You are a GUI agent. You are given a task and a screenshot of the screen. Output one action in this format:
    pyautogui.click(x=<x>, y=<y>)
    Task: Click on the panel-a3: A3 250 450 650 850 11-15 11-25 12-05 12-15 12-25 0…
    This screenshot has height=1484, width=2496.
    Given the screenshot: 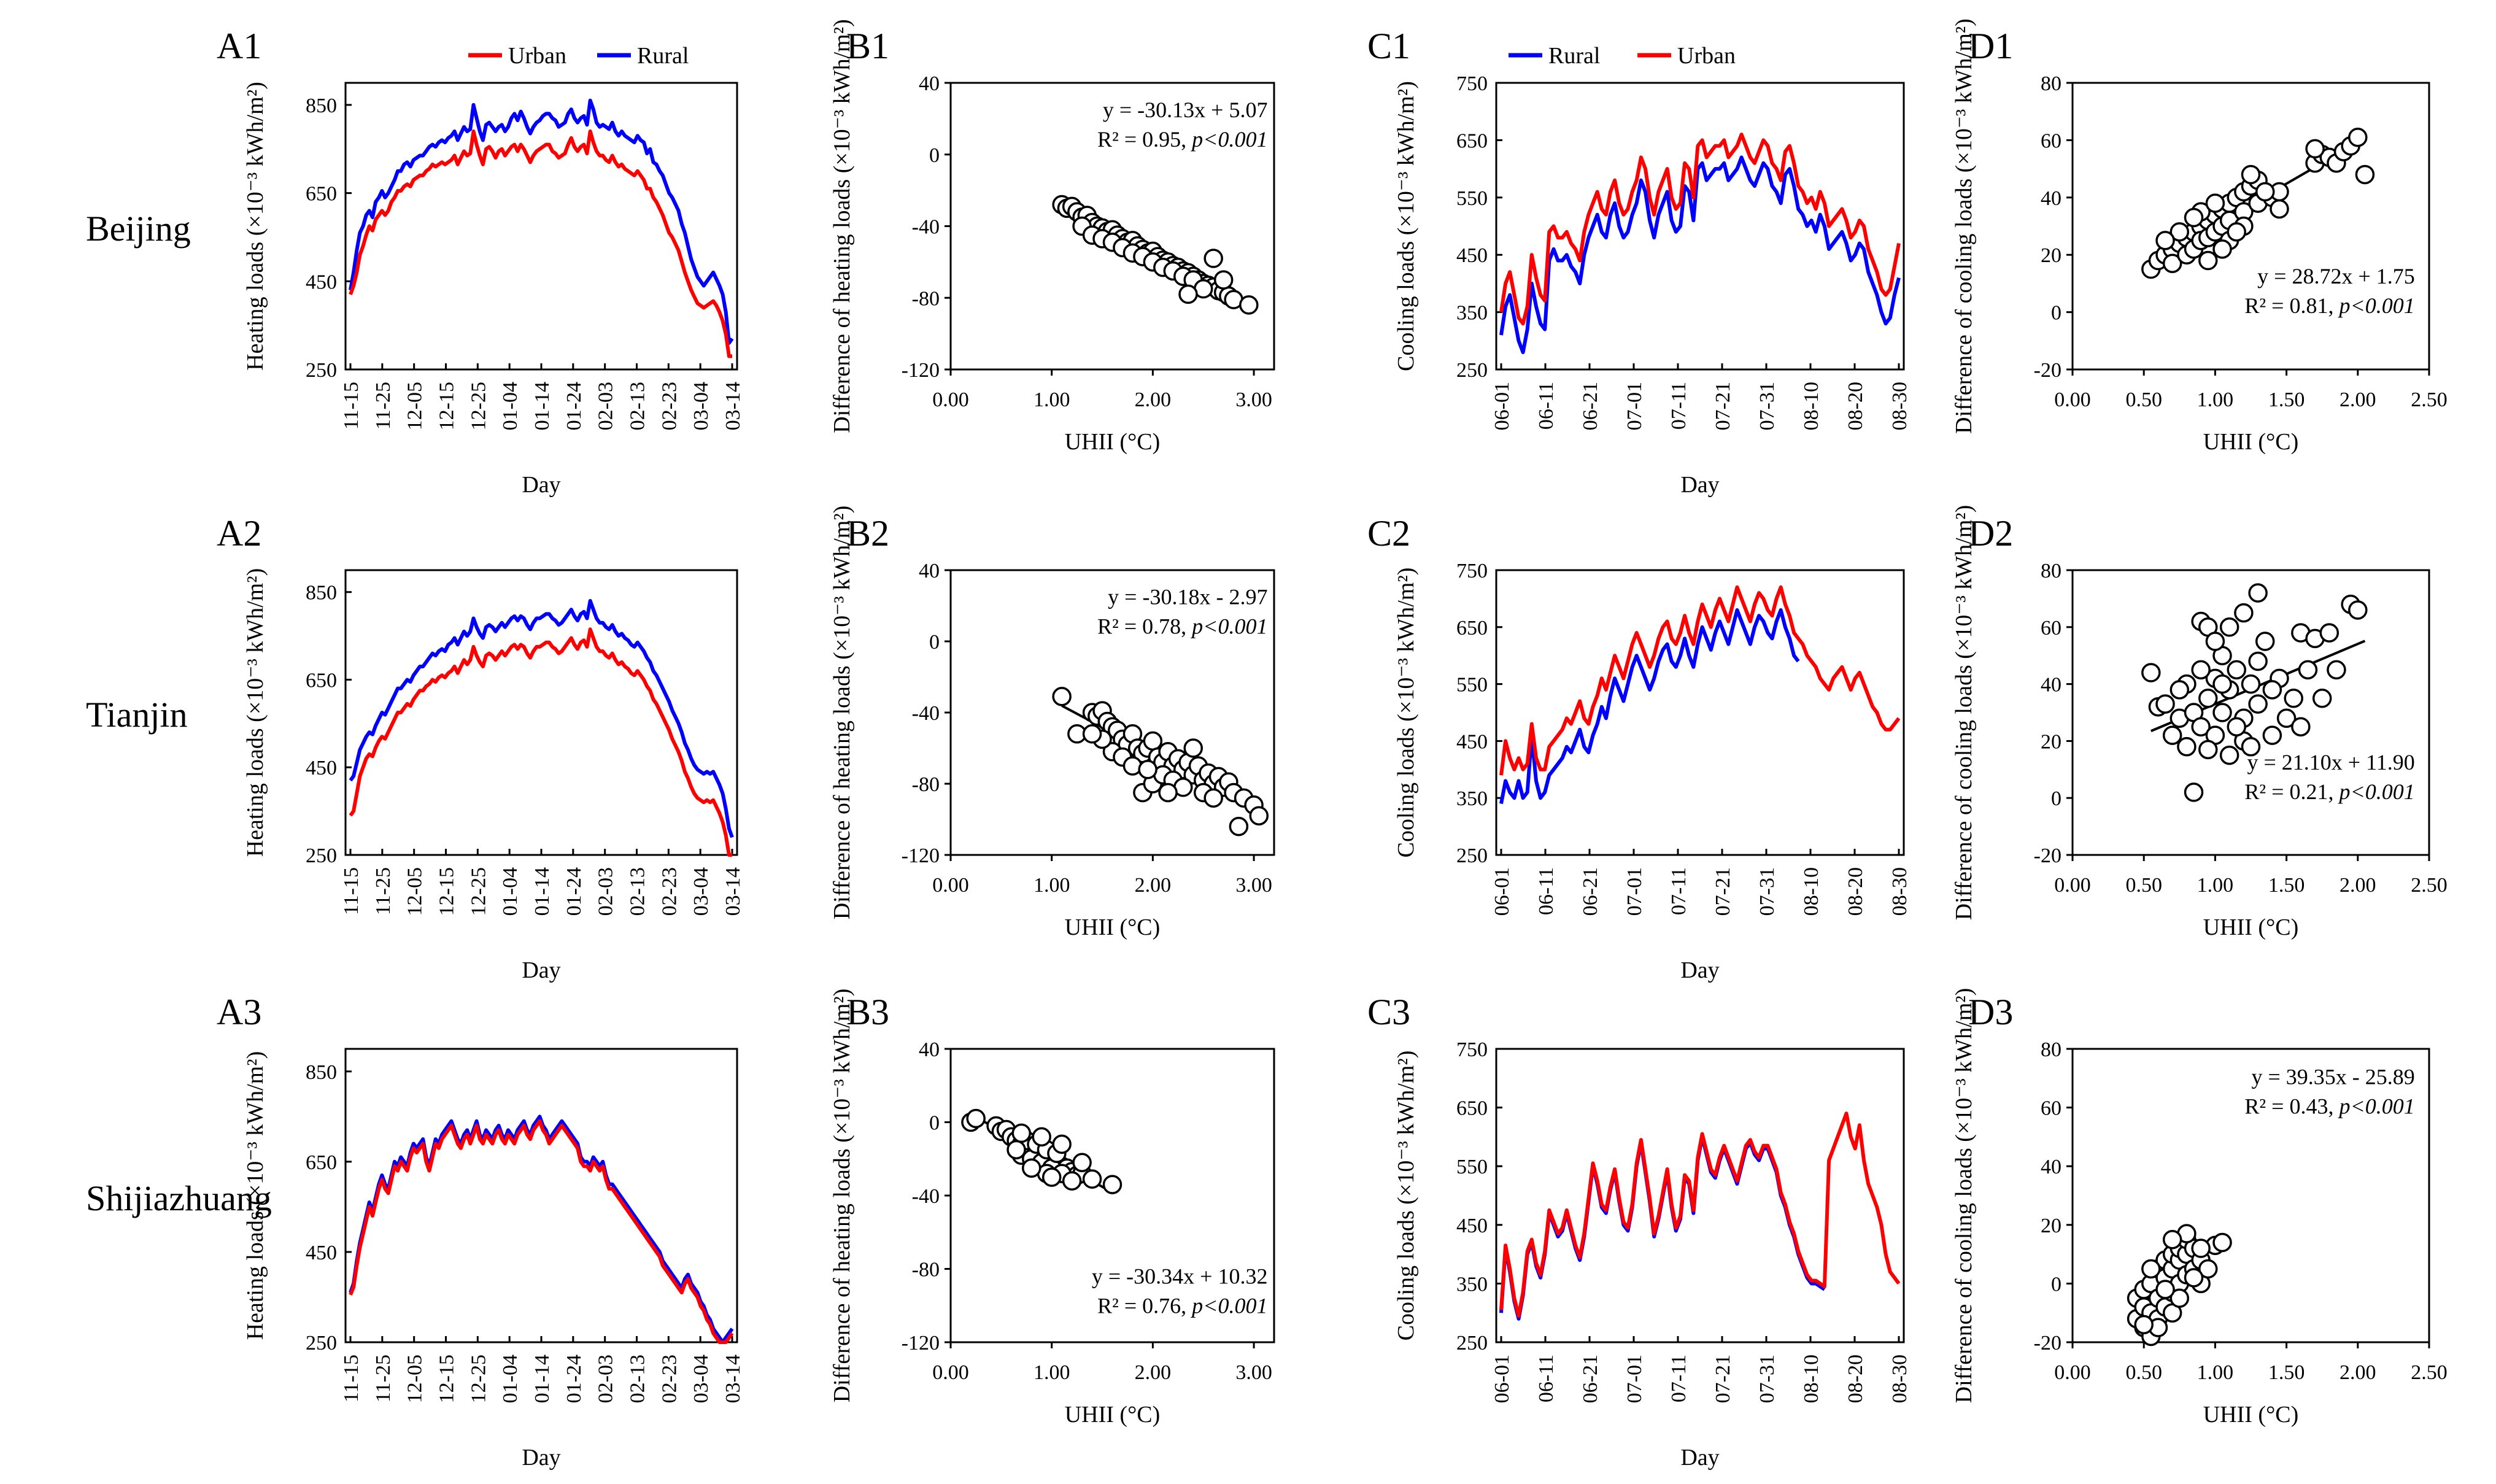 What is the action you would take?
    pyautogui.click(x=480, y=1231)
    